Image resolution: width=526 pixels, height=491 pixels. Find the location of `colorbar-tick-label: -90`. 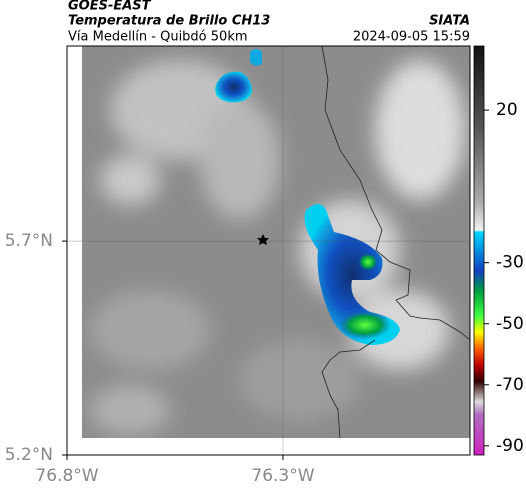

colorbar-tick-label: -90 is located at coordinates (510, 446).